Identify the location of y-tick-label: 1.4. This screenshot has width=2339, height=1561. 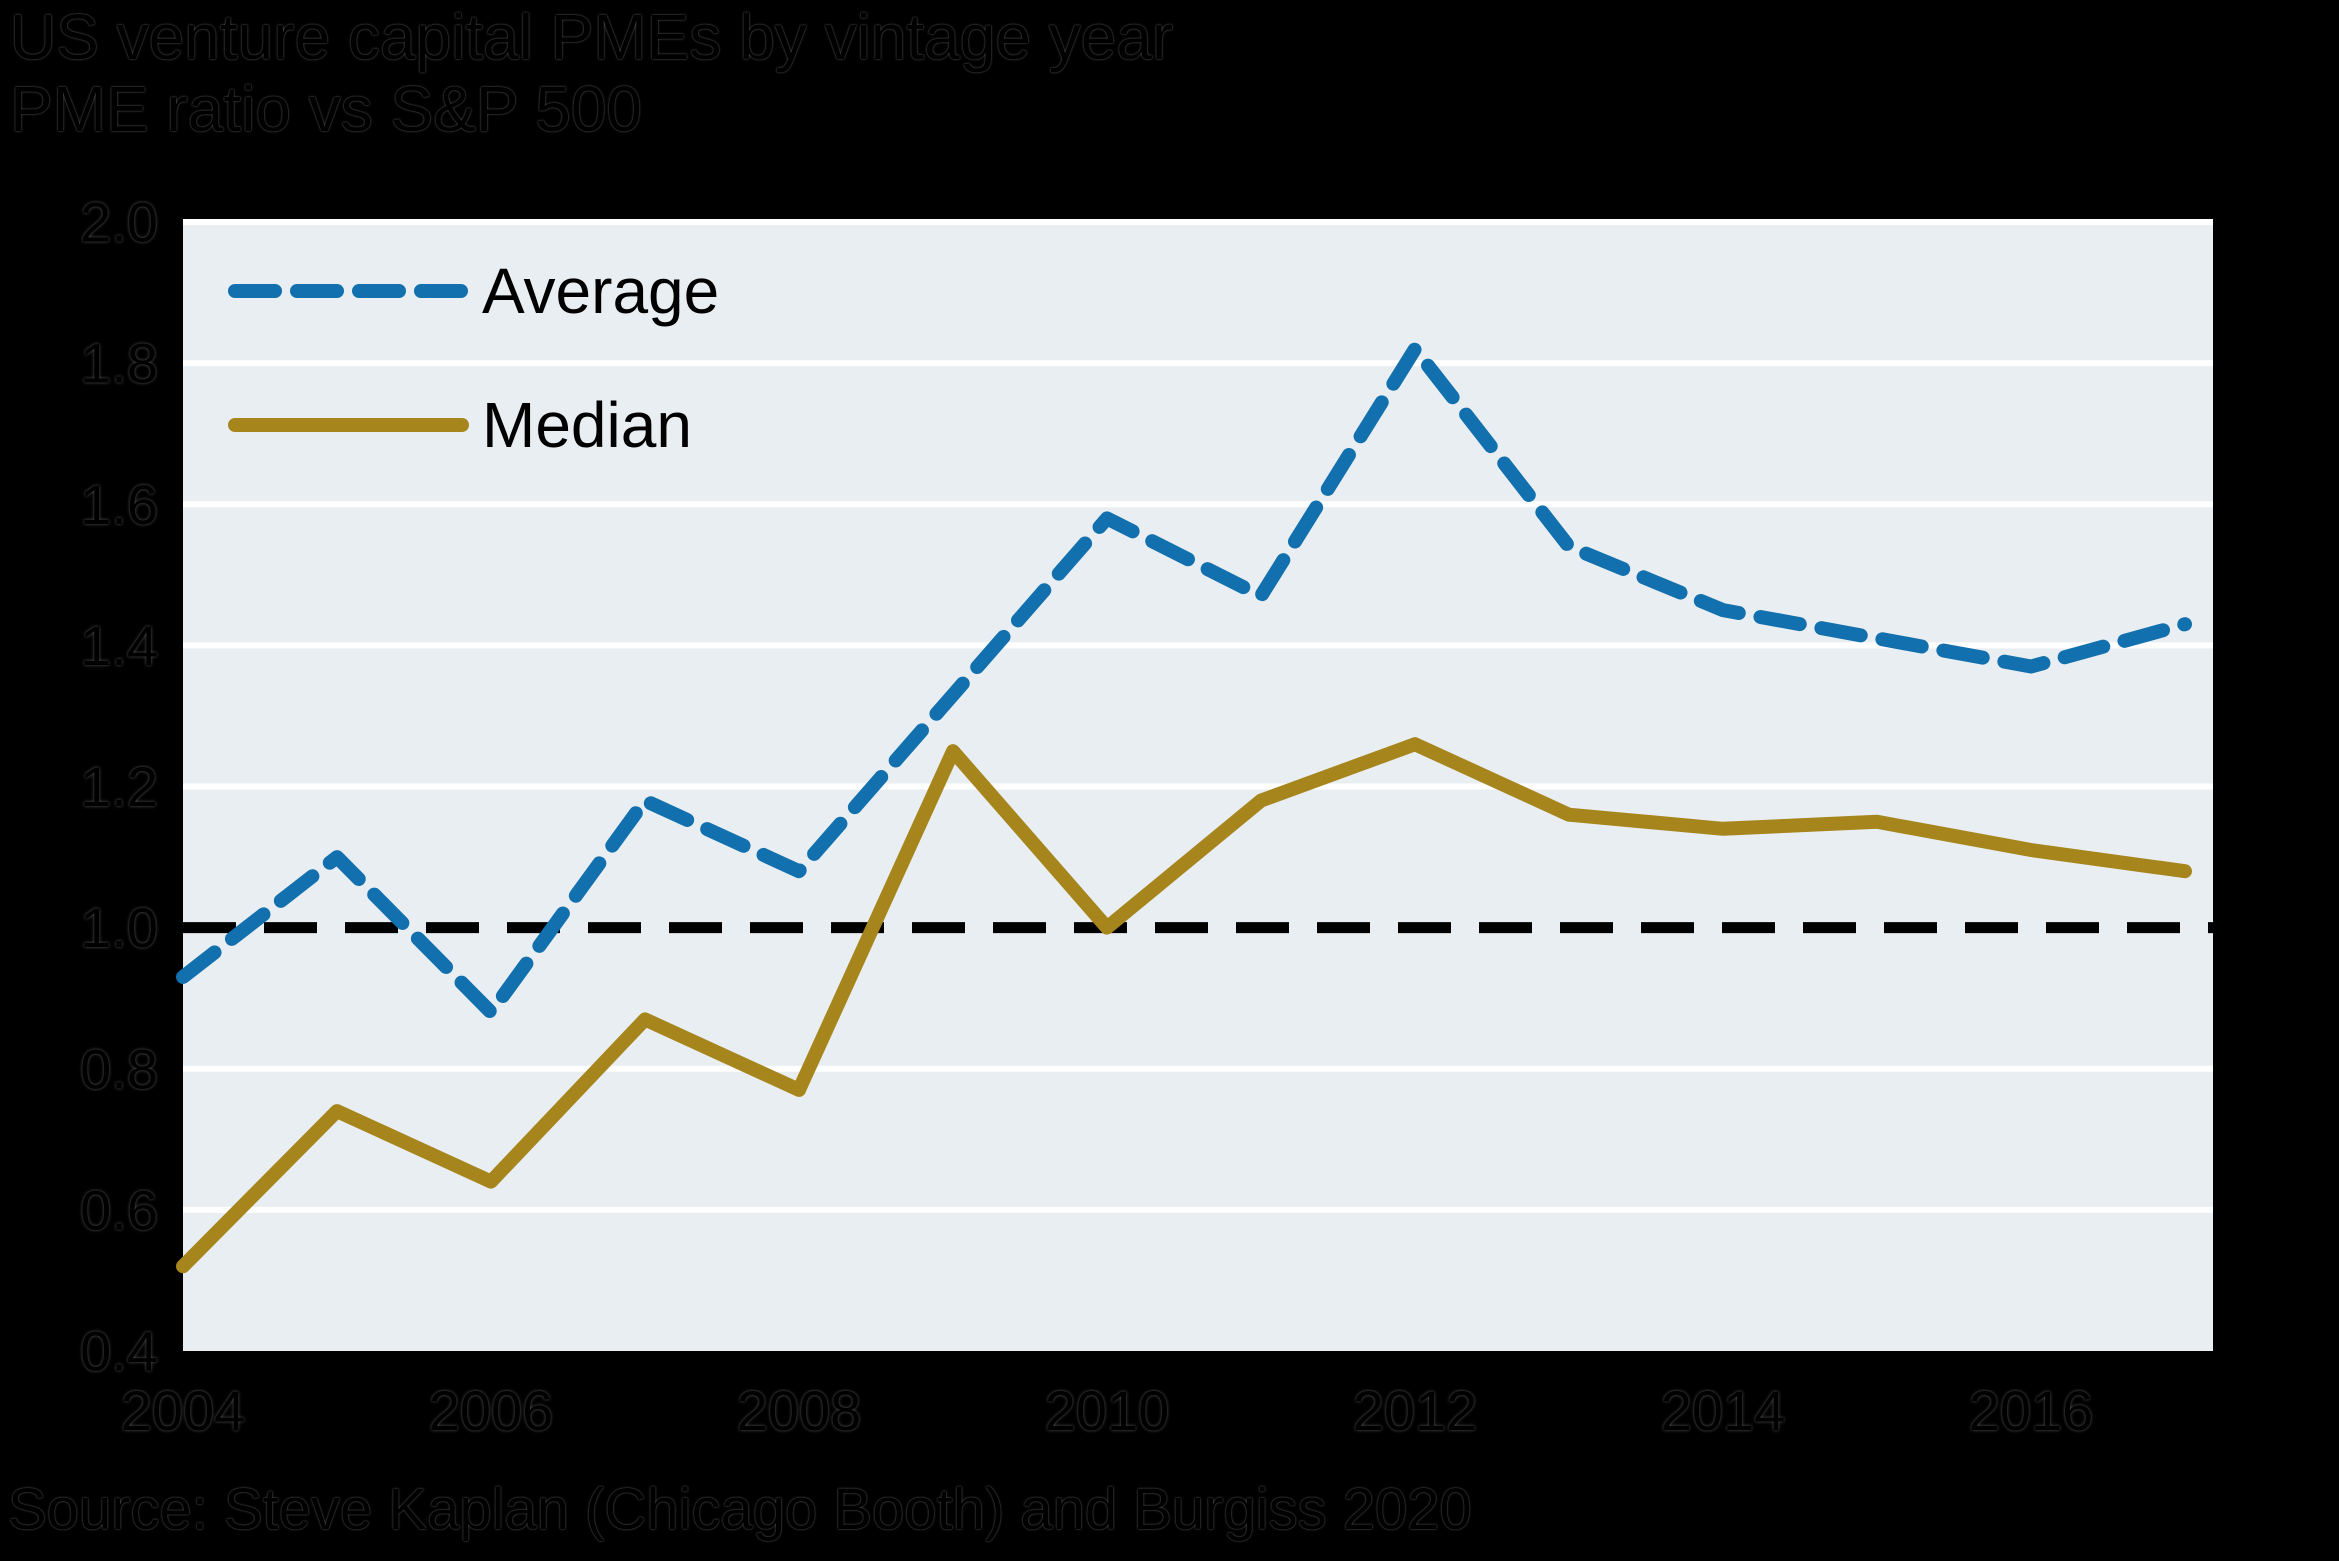
(119, 645).